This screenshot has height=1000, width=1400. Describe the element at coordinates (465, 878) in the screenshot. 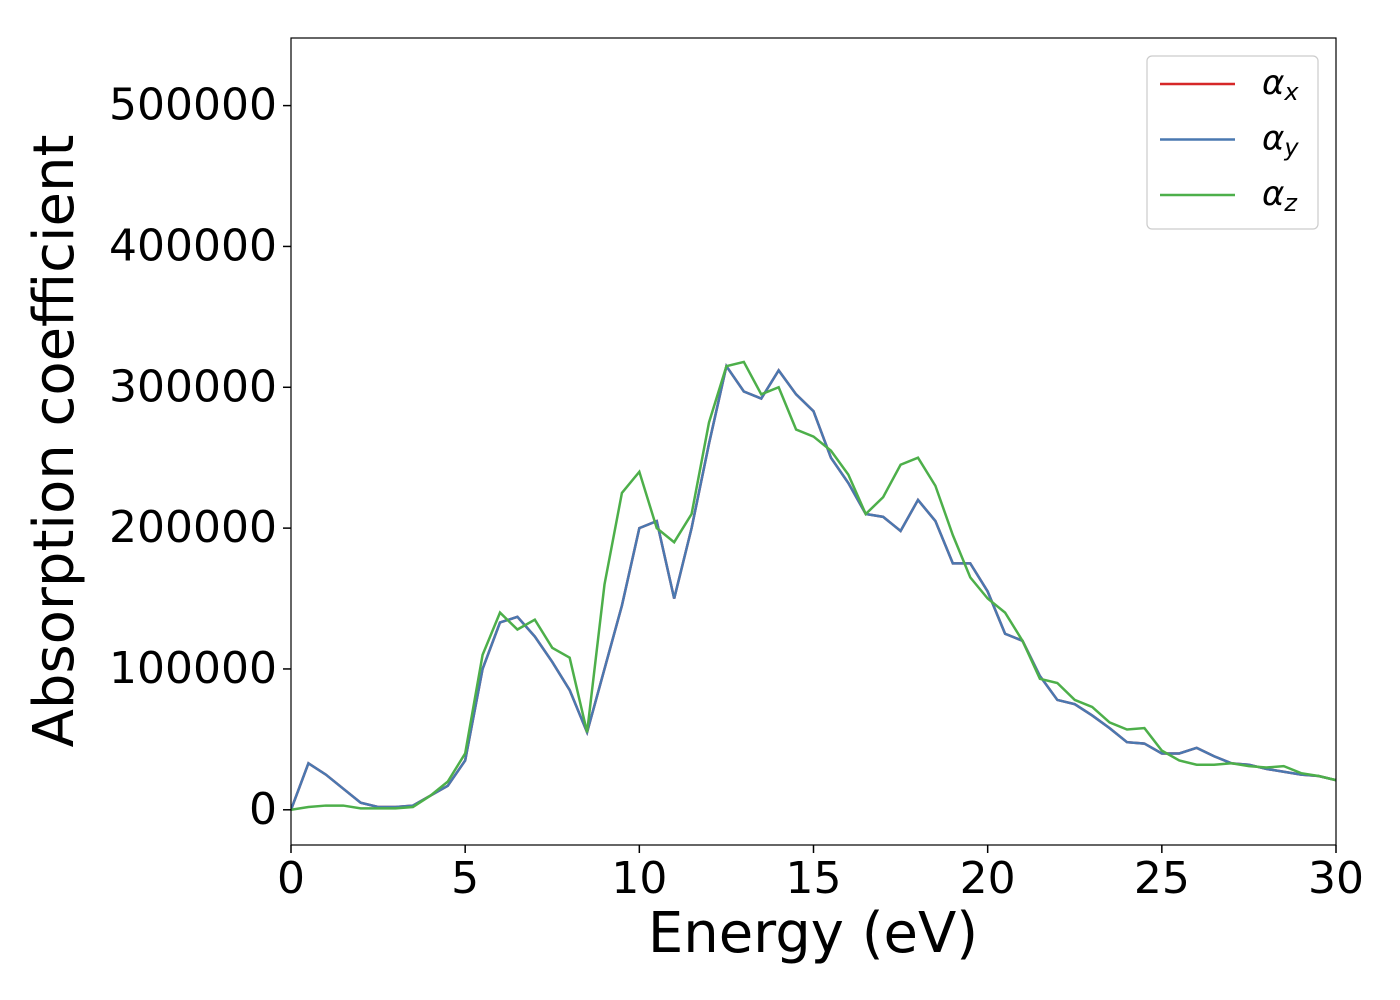

I see `x-tick-label: 5` at that location.